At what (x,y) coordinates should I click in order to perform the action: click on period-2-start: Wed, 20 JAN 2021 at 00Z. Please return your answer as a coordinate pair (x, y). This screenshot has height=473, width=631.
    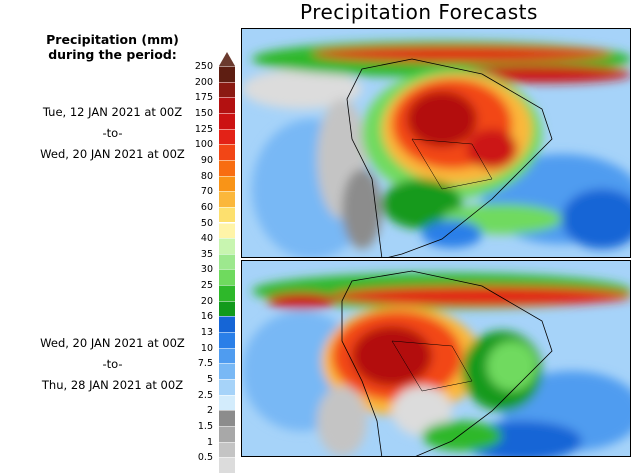
    Looking at the image, I should click on (112, 343).